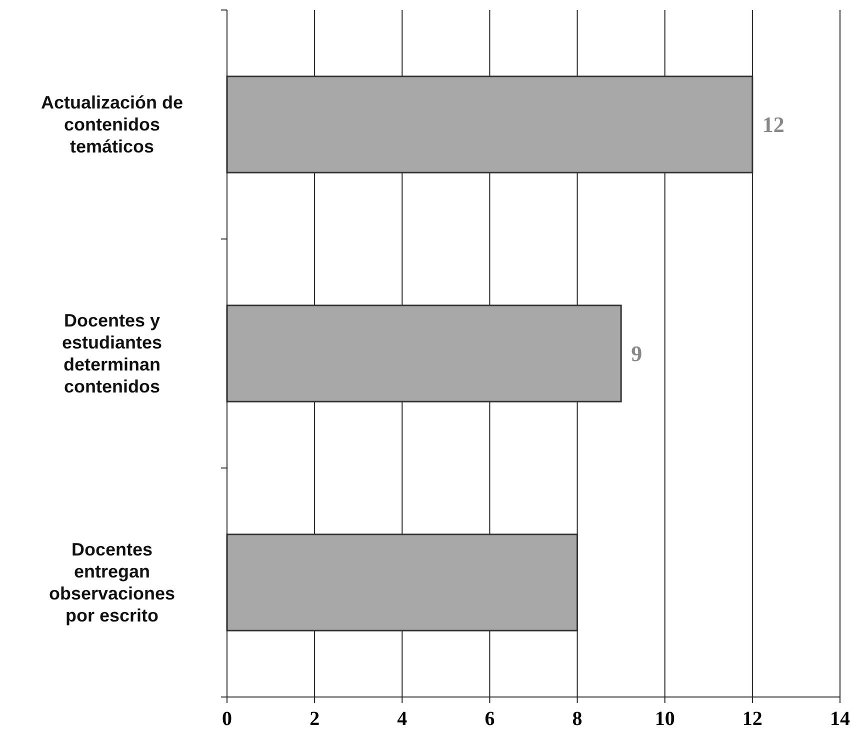 The width and height of the screenshot is (858, 743). I want to click on x-tick-label: 2, so click(315, 719).